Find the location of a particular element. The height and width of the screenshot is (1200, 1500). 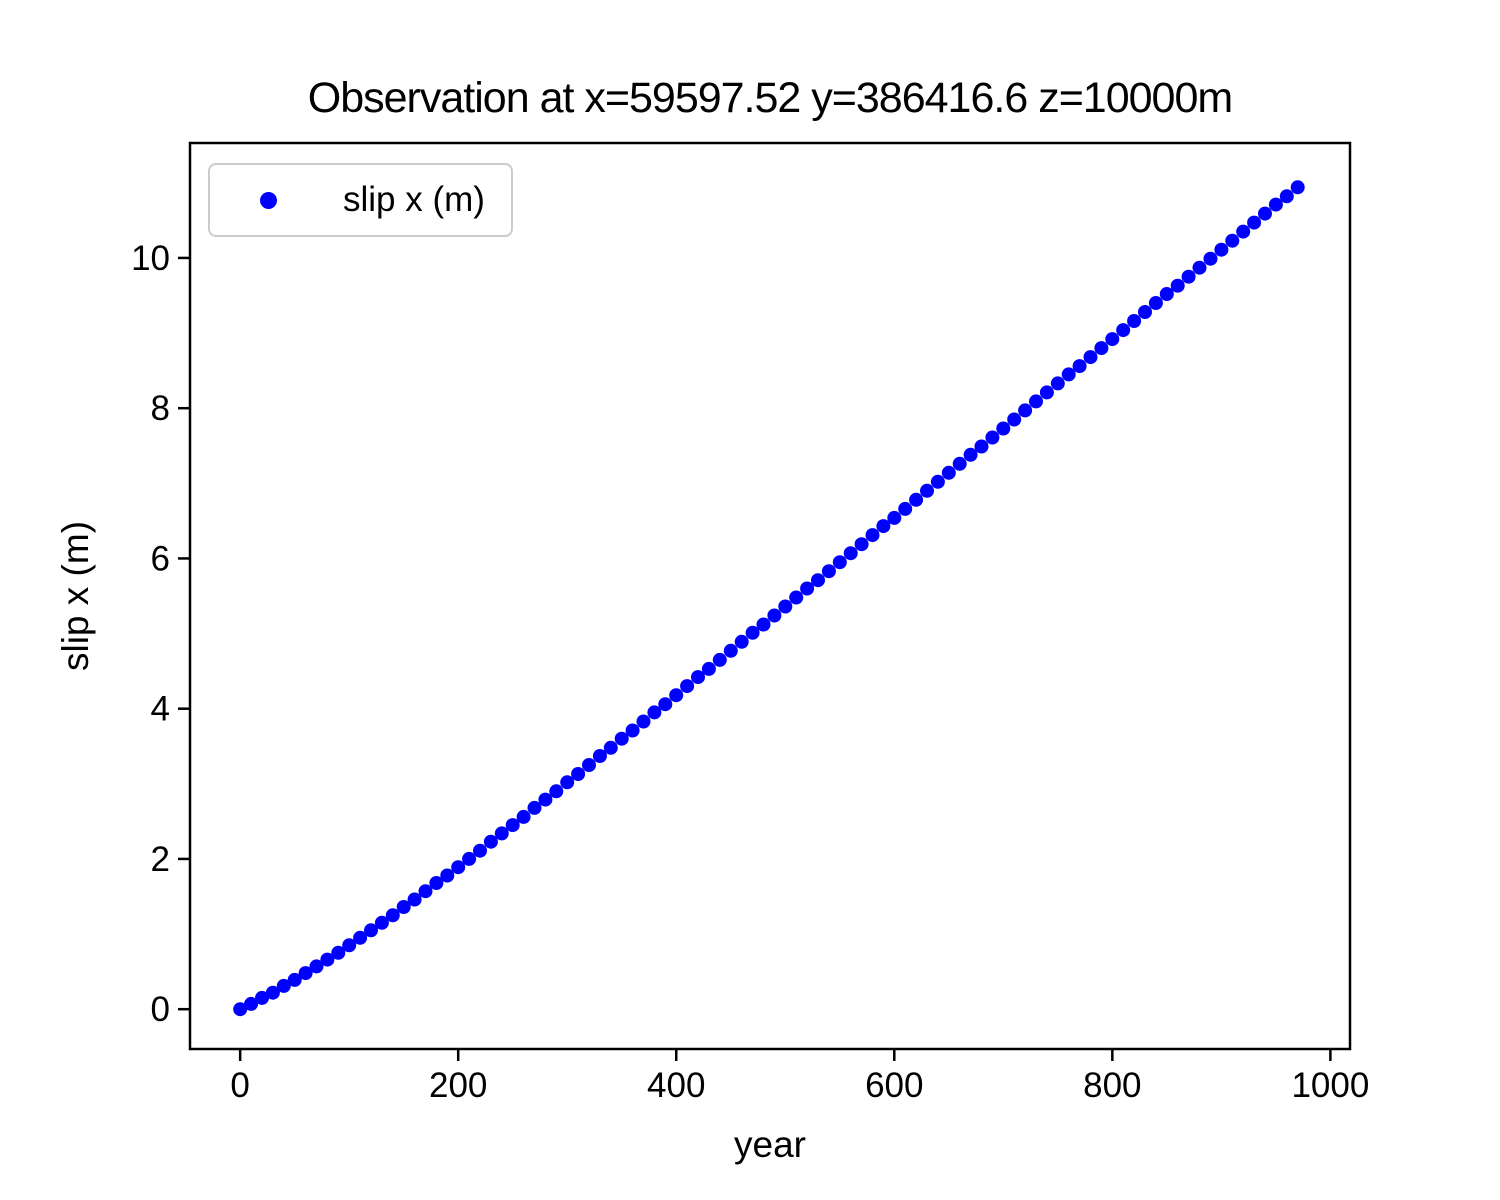

y-tick-label: 0 is located at coordinates (160, 1009).